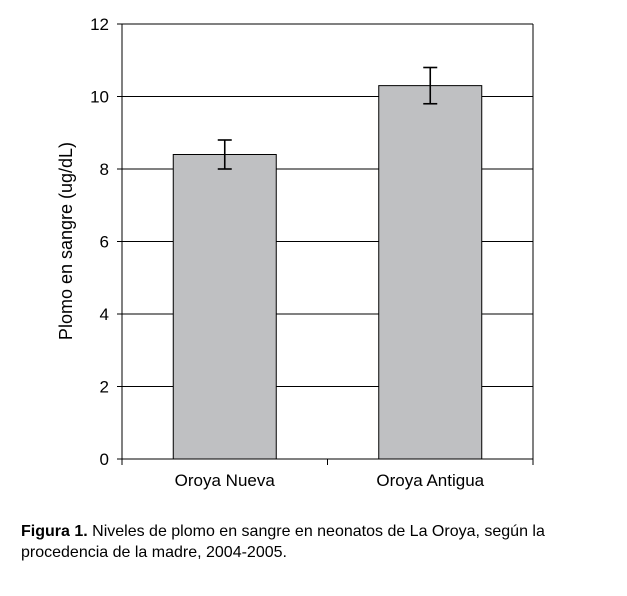 Image resolution: width=627 pixels, height=596 pixels. Describe the element at coordinates (104, 314) in the screenshot. I see `y-tick-label-4: 4` at that location.